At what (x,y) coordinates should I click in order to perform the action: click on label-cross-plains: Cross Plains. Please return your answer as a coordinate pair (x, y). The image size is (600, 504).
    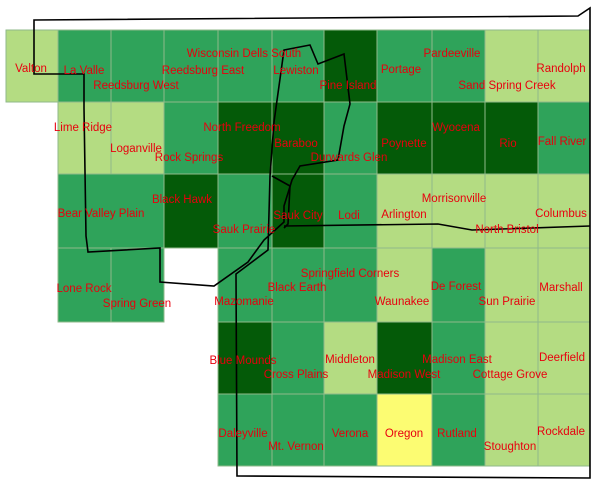
    Looking at the image, I should click on (296, 375).